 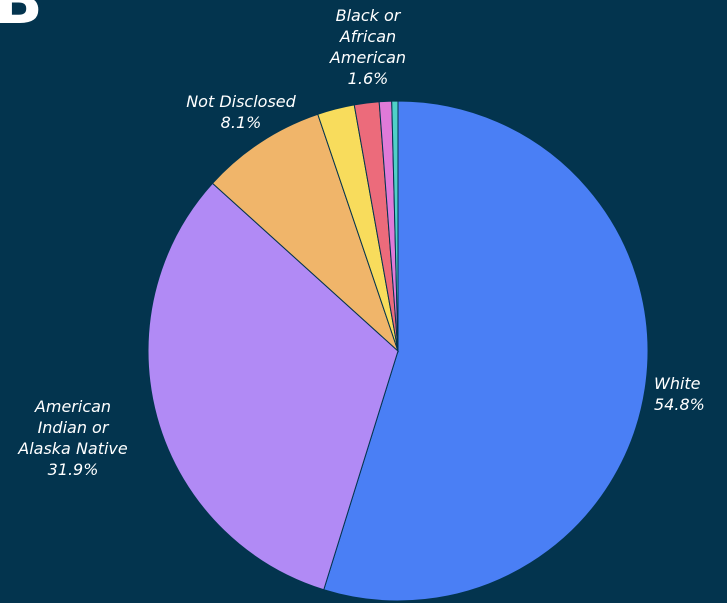 What do you see at coordinates (305, 233) in the screenshot?
I see `pie-slice-not-disclosed` at bounding box center [305, 233].